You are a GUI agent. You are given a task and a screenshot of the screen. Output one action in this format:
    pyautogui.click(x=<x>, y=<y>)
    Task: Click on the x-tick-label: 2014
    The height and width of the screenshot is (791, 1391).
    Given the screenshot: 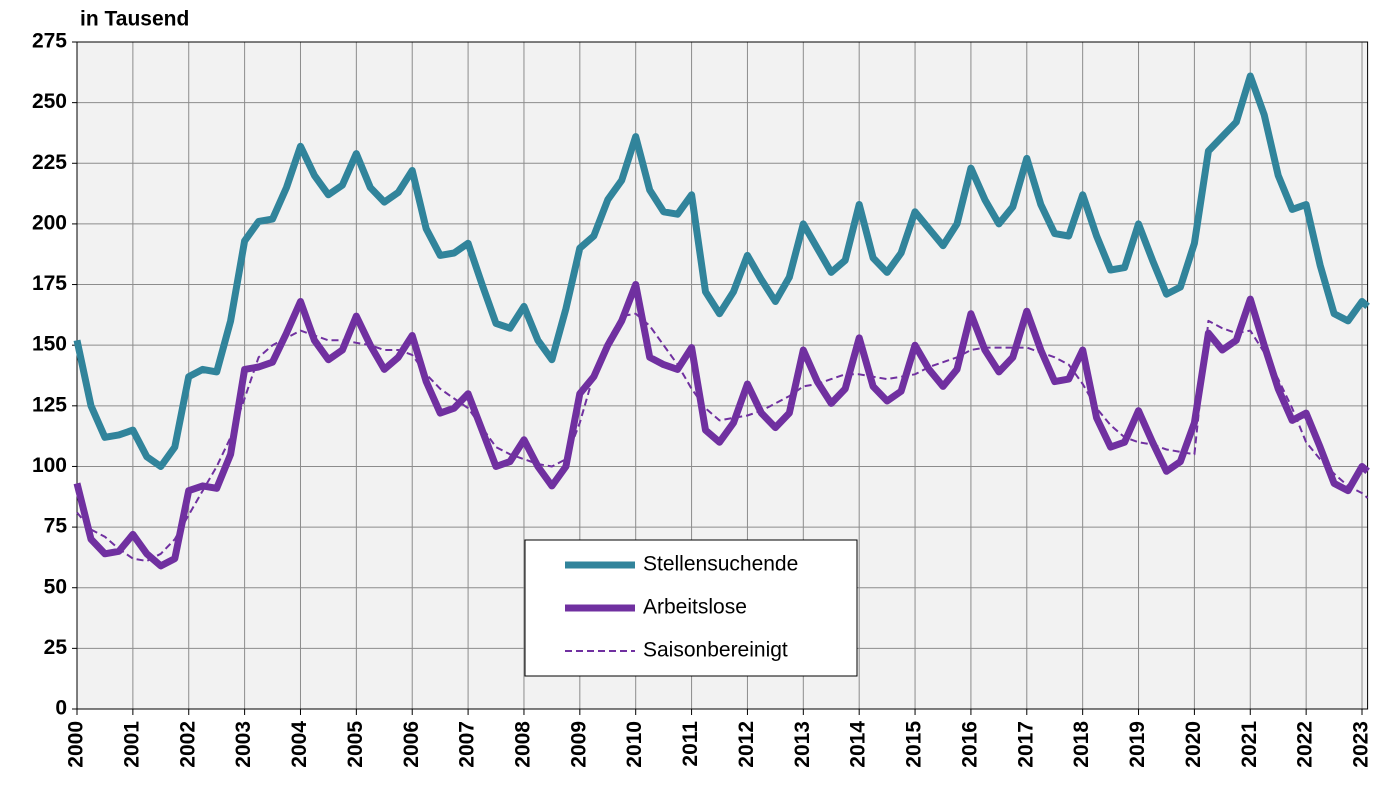 What is the action you would take?
    pyautogui.click(x=858, y=744)
    